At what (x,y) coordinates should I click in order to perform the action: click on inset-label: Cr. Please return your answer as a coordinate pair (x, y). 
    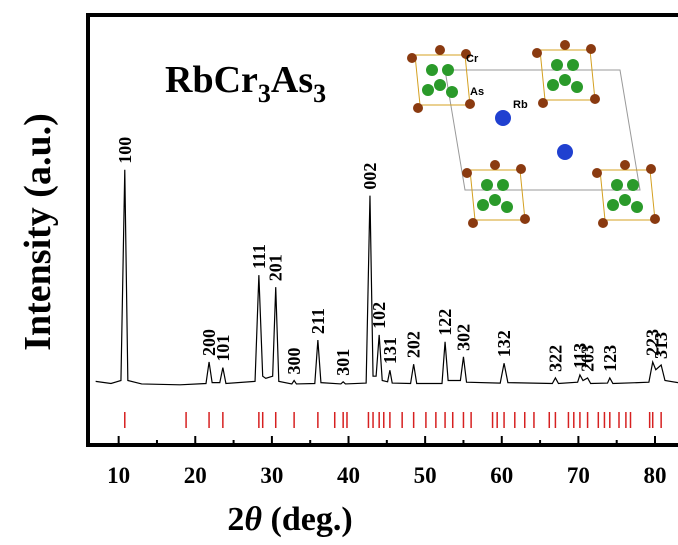
    Looking at the image, I should click on (472, 59).